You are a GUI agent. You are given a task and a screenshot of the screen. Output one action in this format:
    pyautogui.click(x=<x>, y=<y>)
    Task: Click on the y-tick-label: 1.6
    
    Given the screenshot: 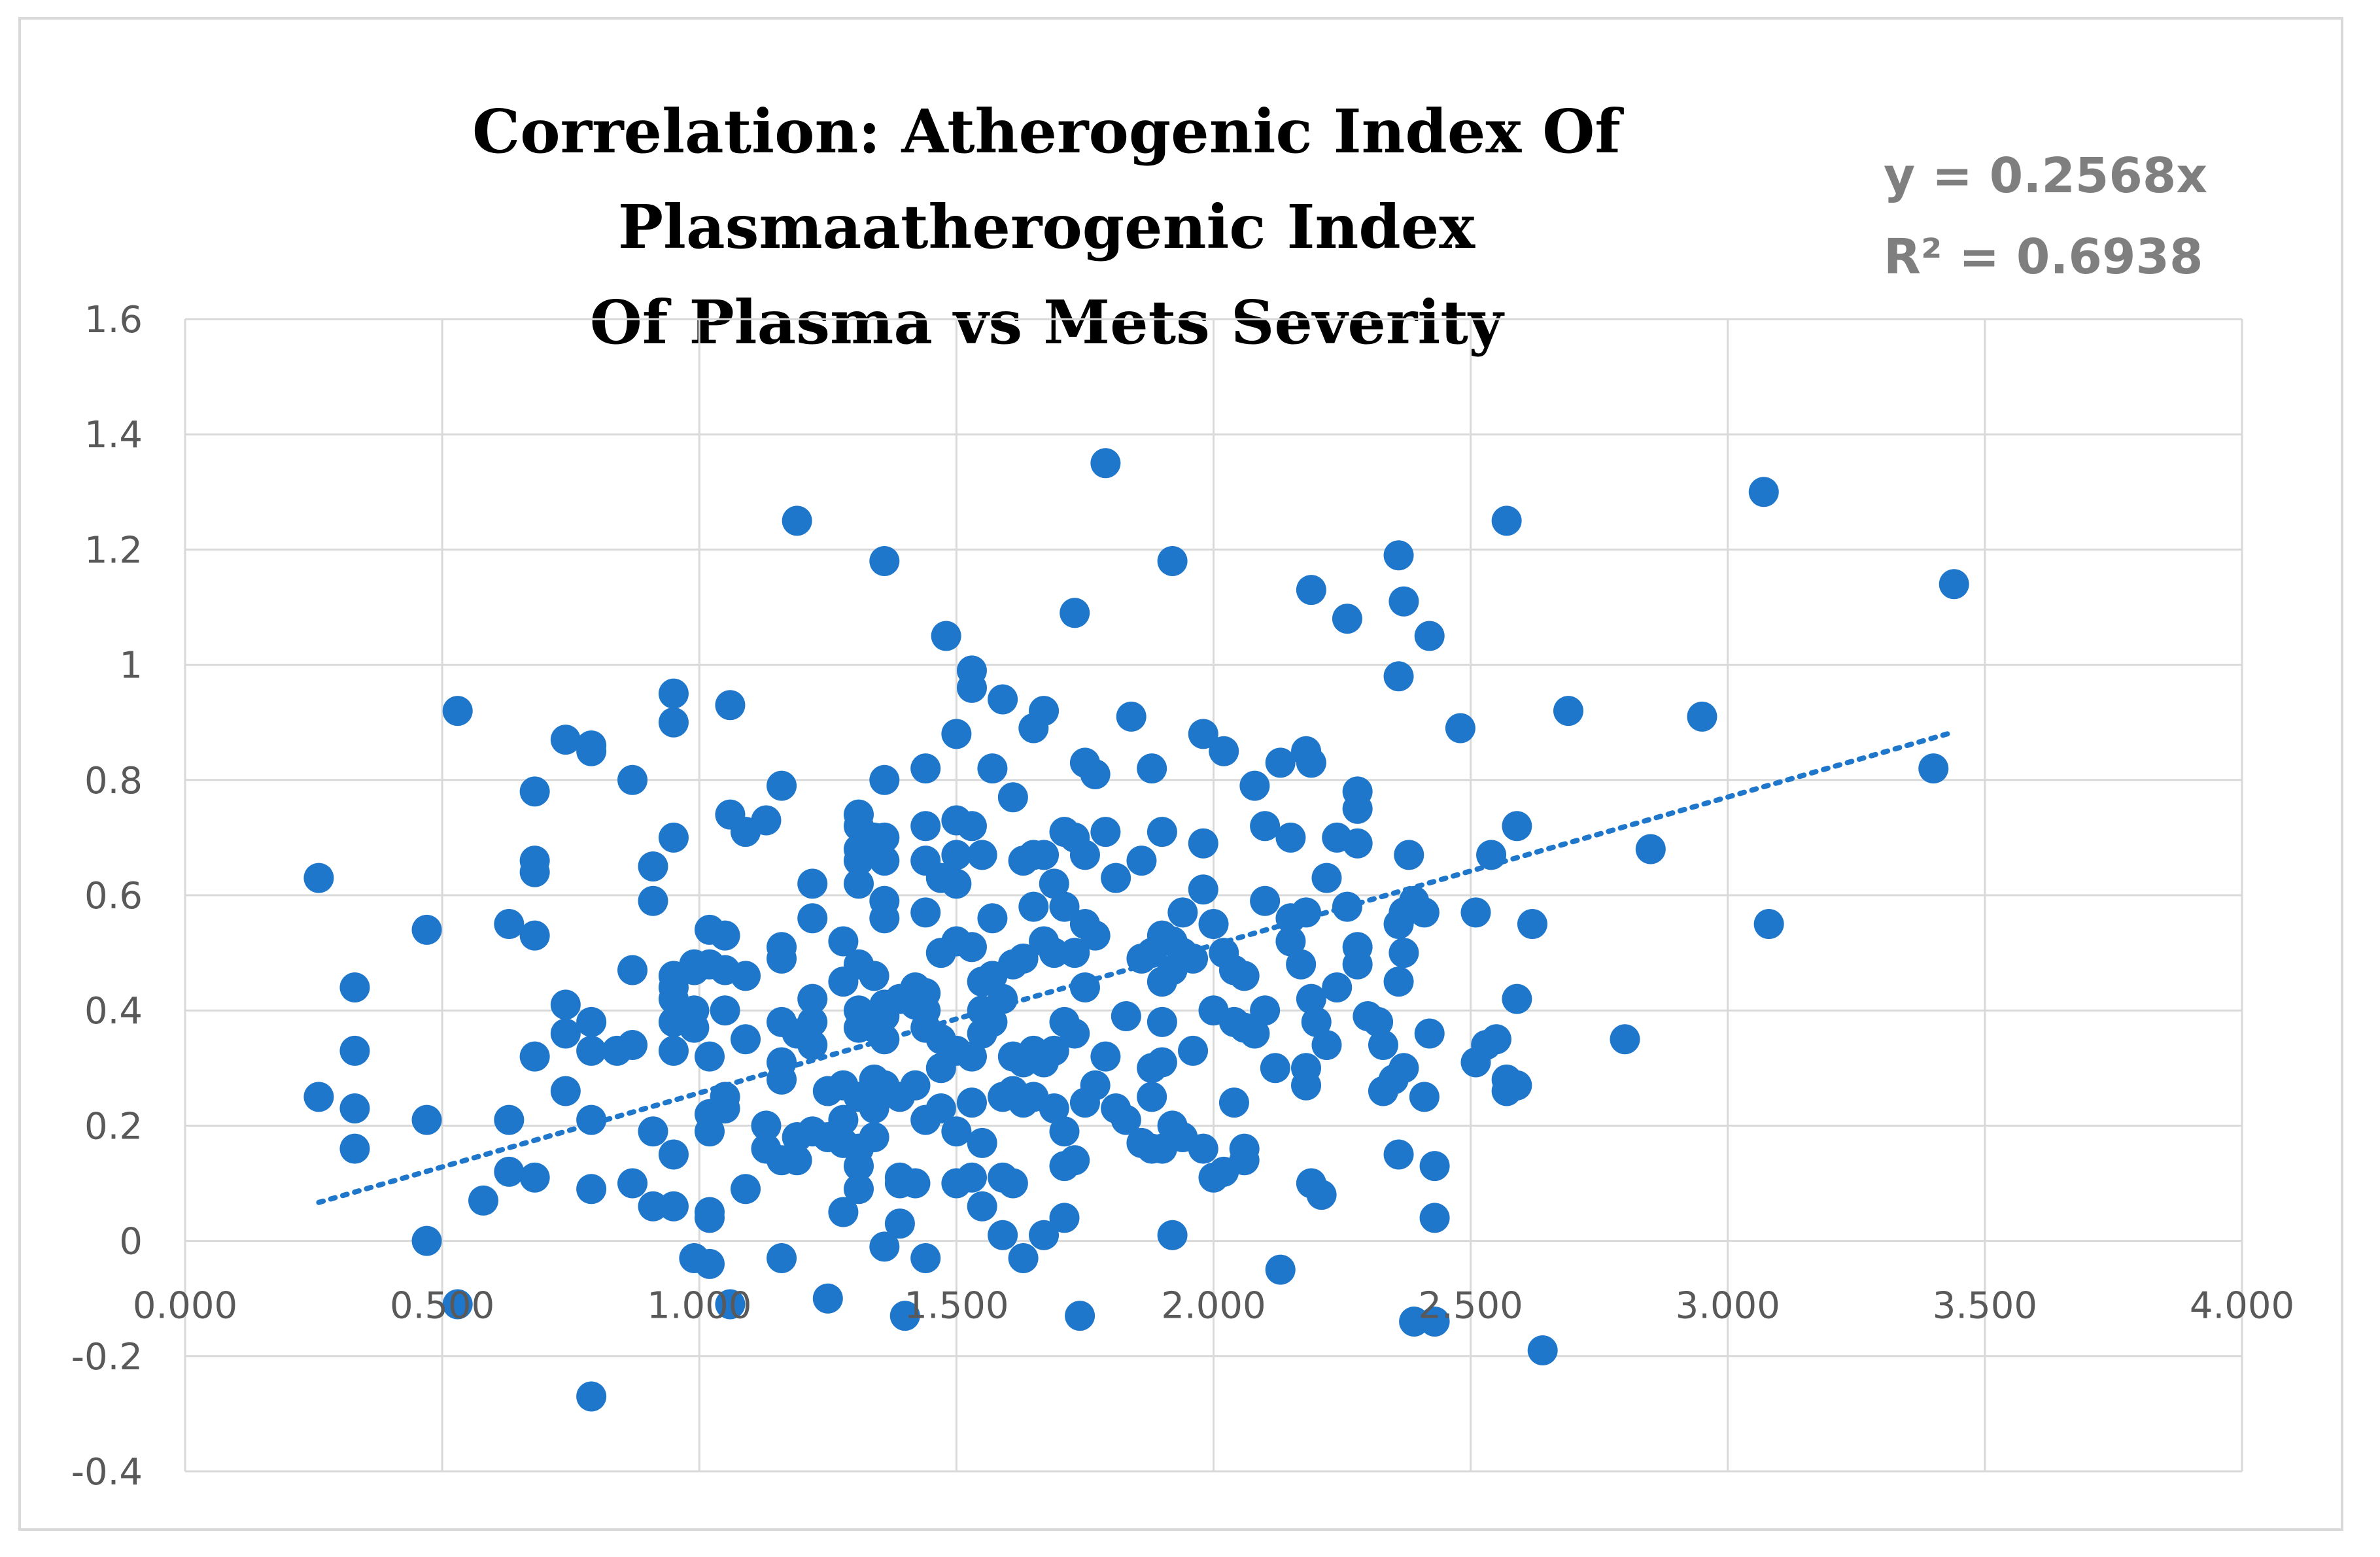 What is the action you would take?
    pyautogui.click(x=113, y=320)
    